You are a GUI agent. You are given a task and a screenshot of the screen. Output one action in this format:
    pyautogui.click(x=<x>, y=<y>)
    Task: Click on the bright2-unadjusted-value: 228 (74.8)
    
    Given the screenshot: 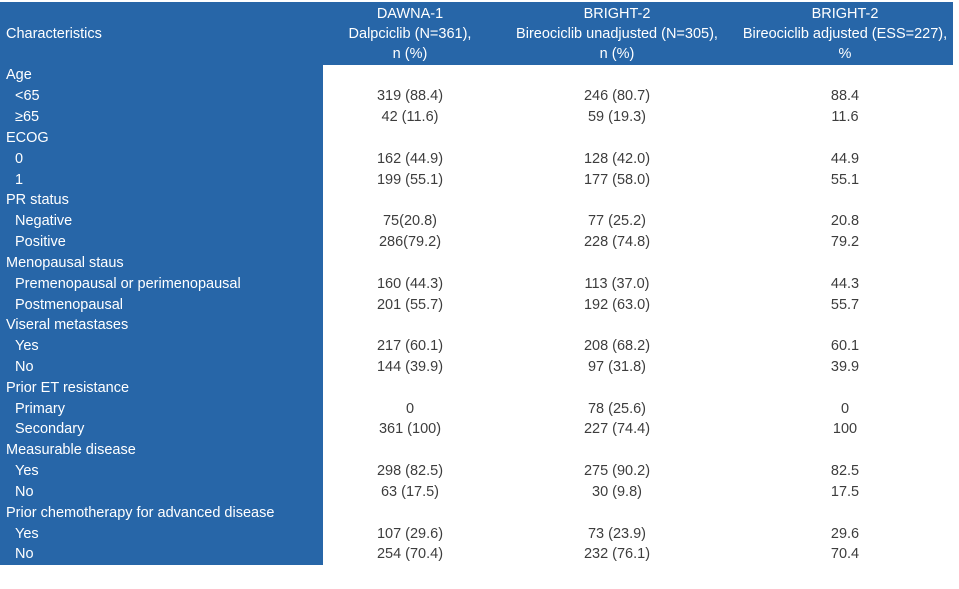 What is the action you would take?
    pyautogui.click(x=617, y=242)
    